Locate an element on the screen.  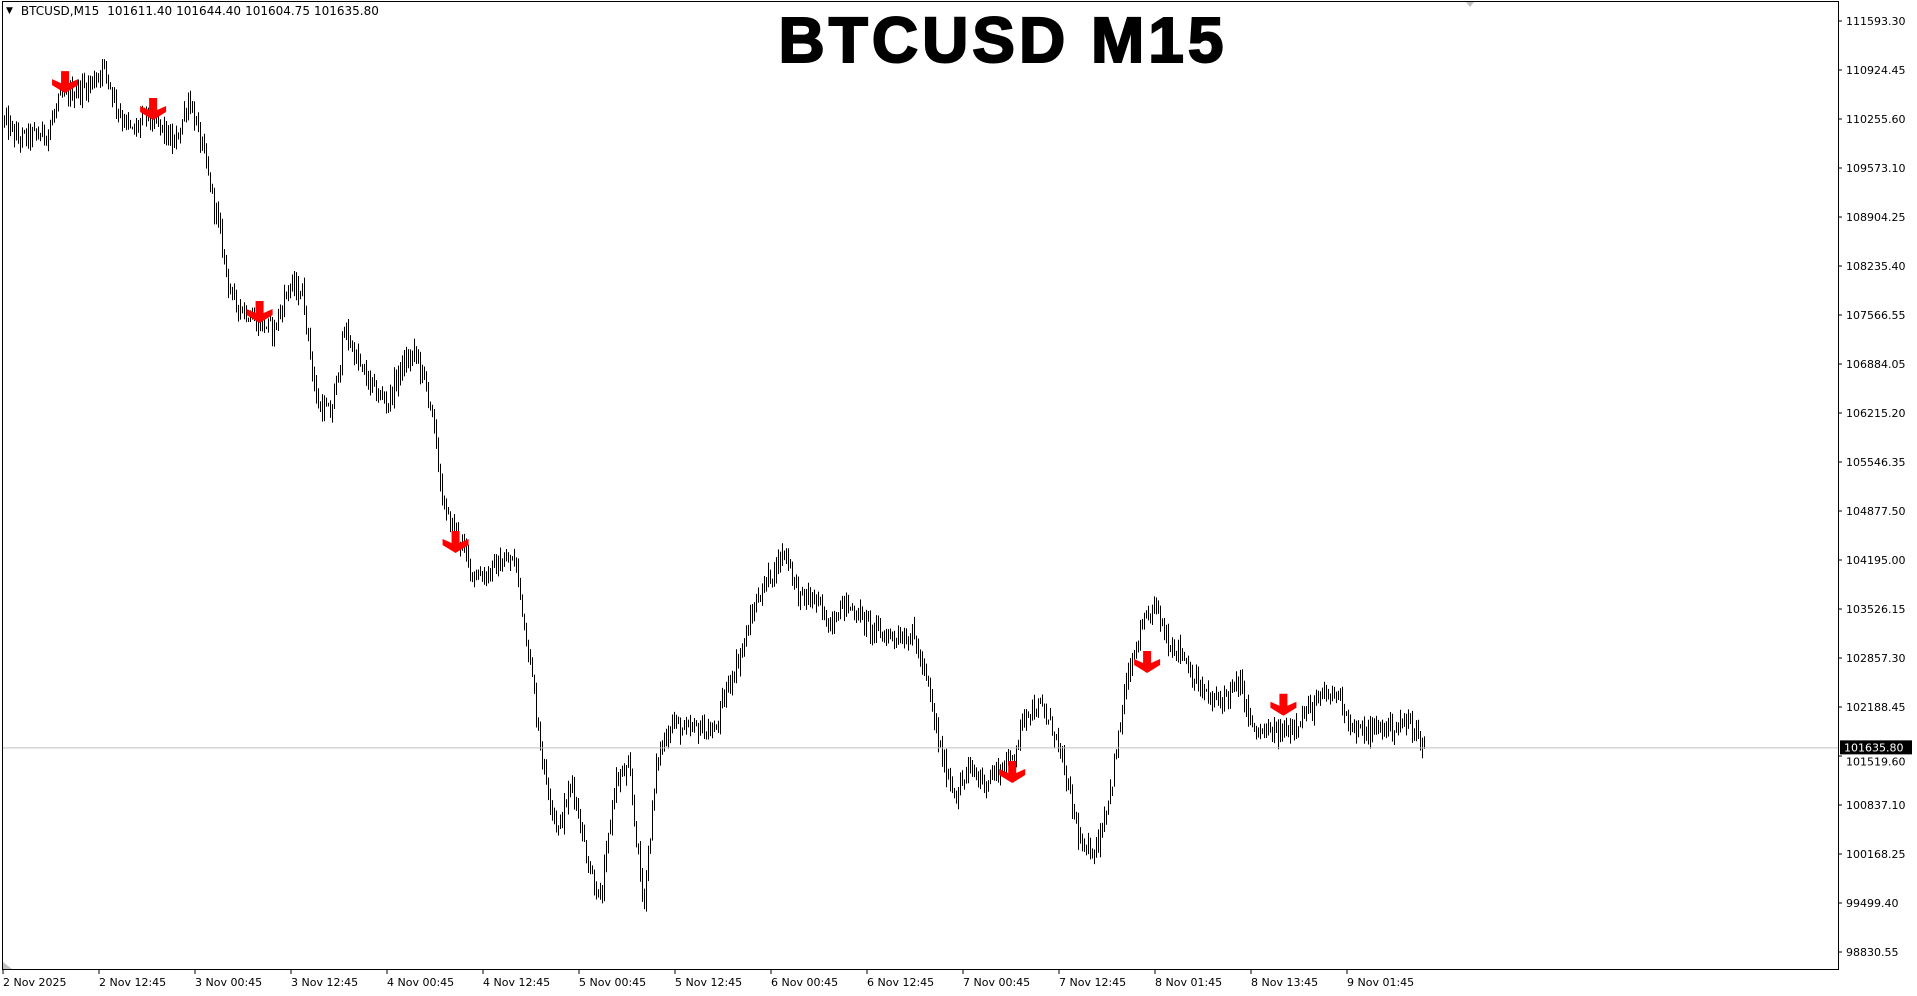
corner-marker is located at coordinates (7, 965).